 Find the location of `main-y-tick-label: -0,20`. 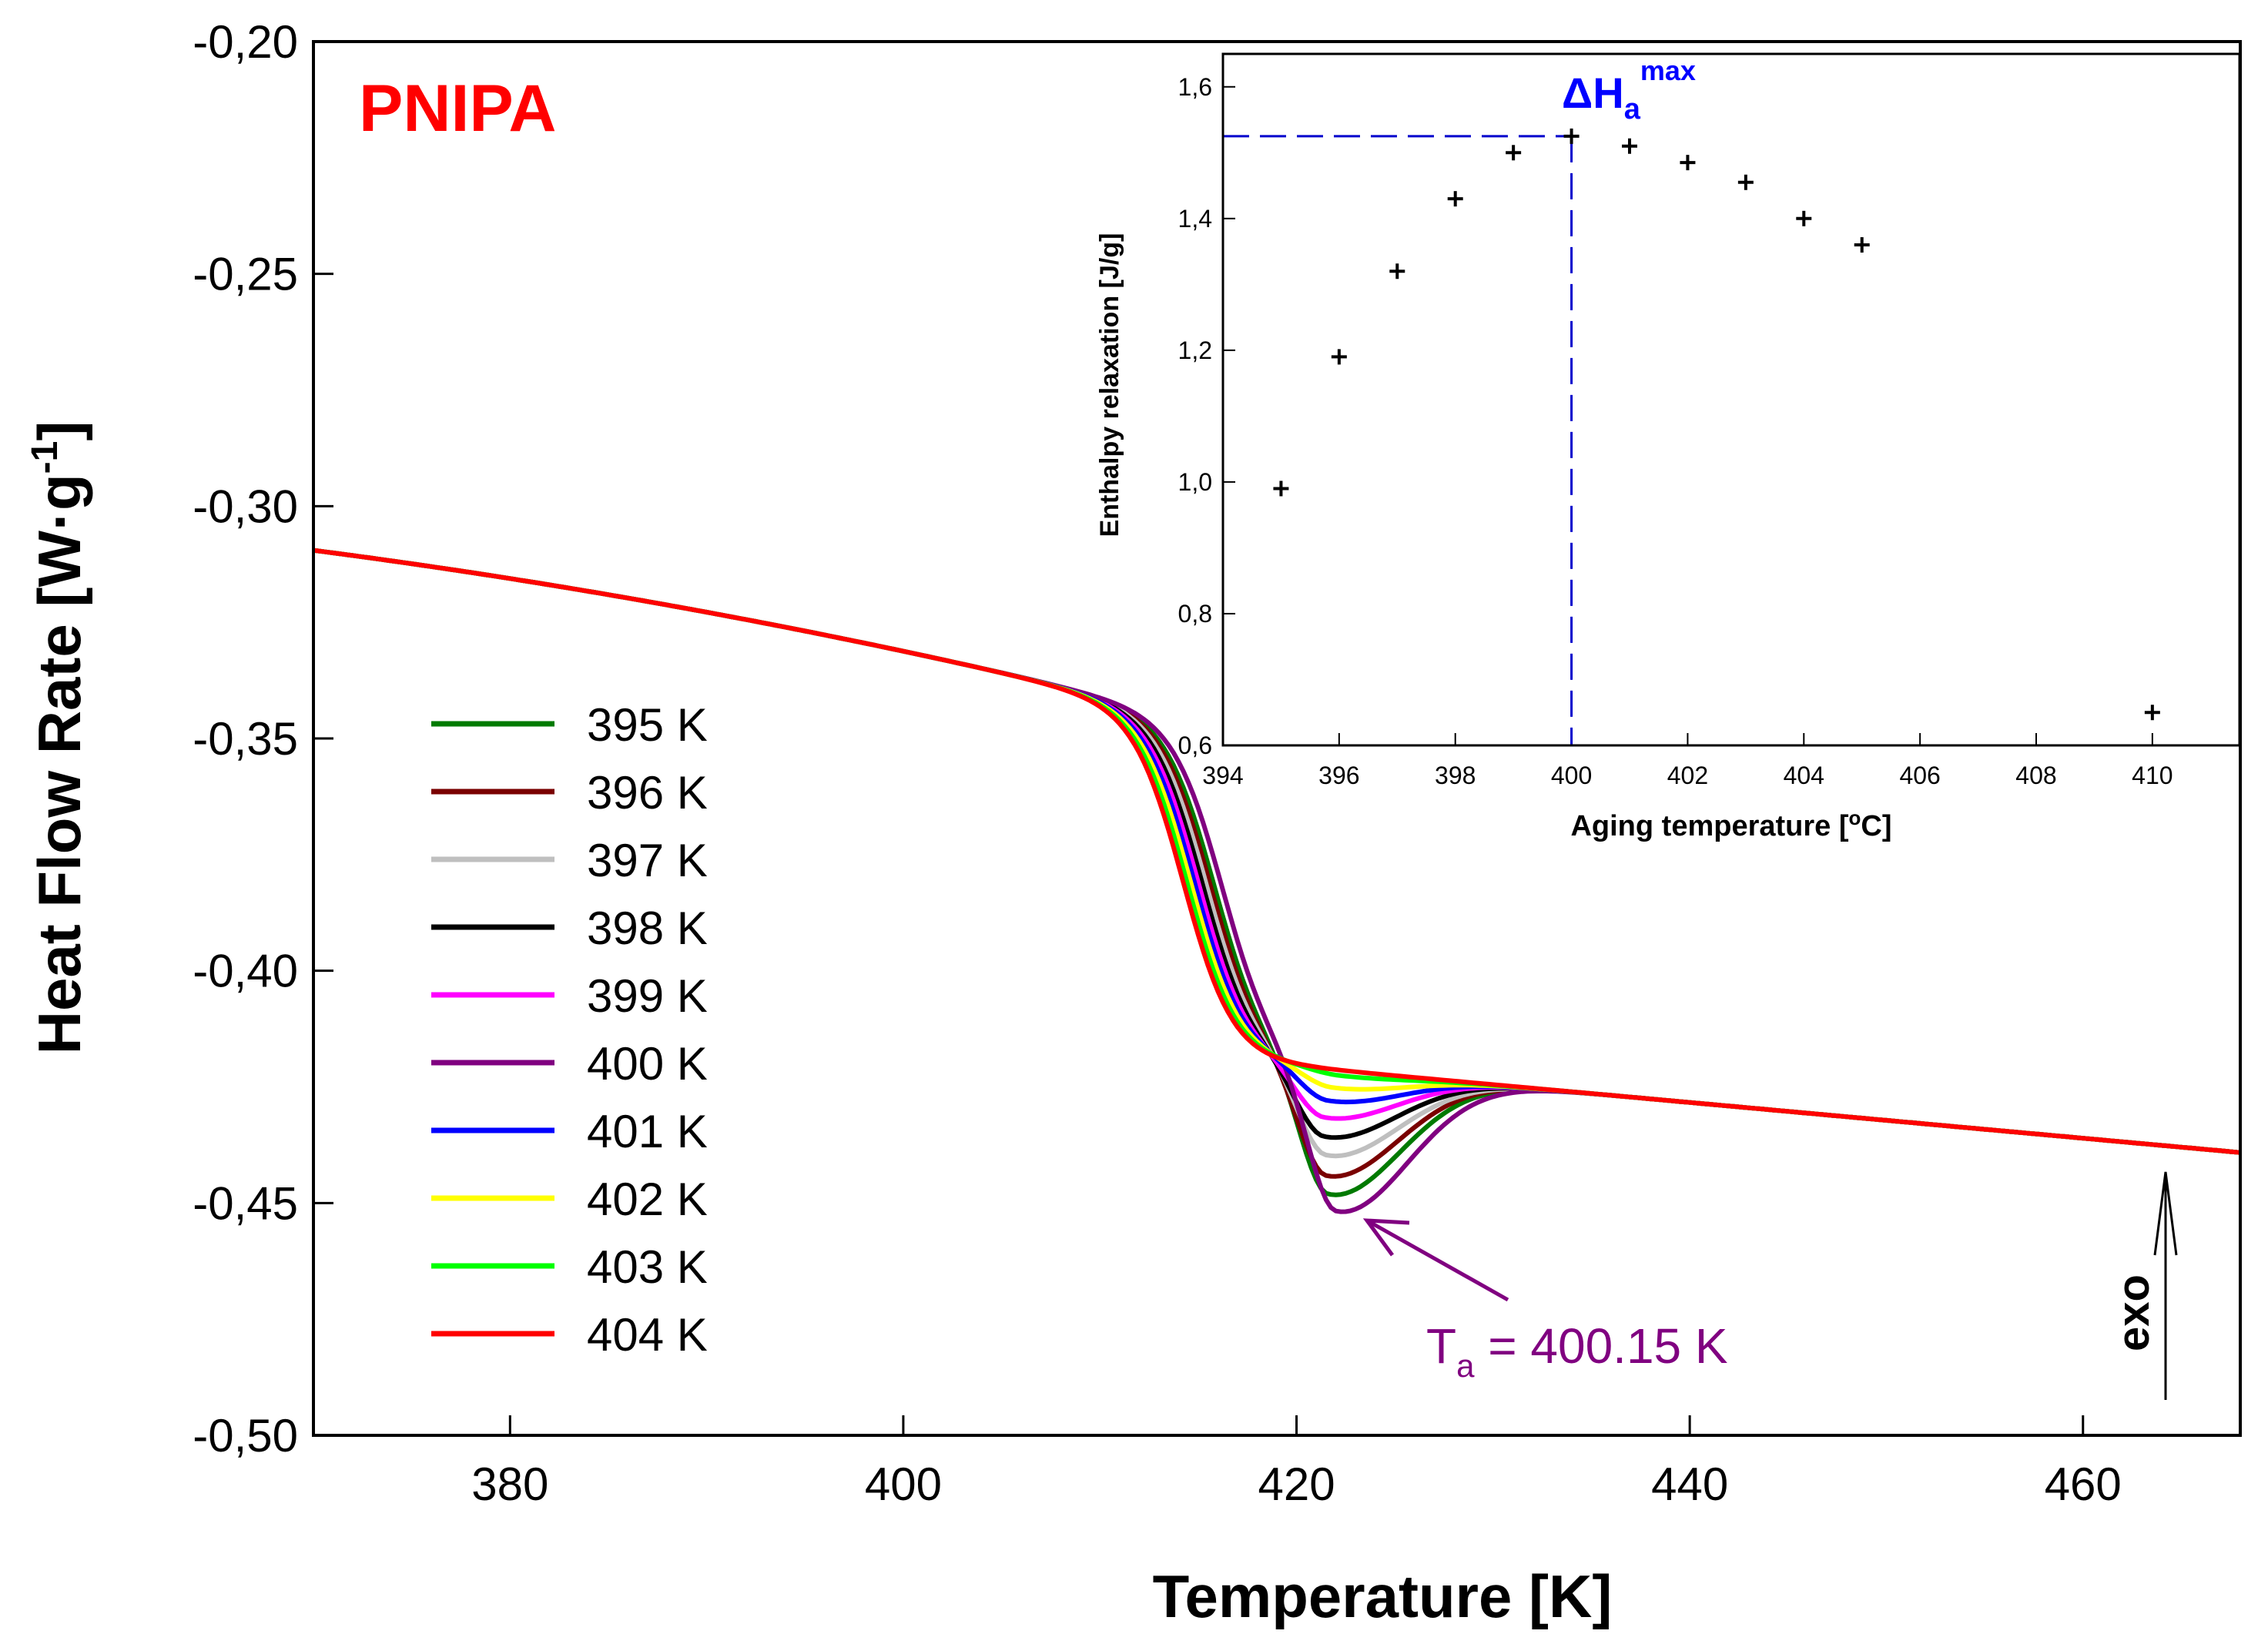

main-y-tick-label: -0,20 is located at coordinates (245, 42).